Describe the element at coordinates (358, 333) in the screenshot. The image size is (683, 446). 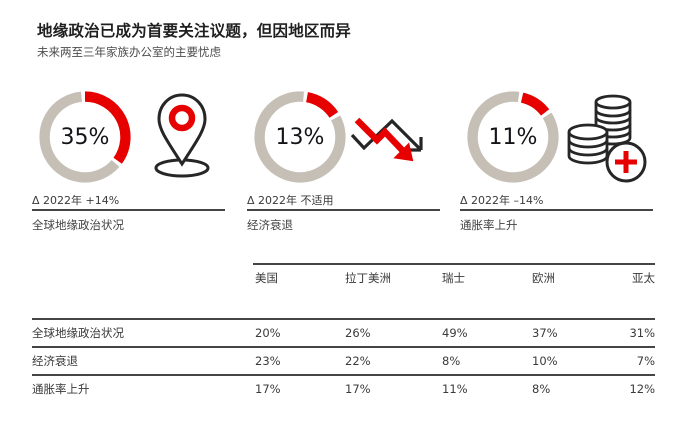
I see `value-latam: 26%` at that location.